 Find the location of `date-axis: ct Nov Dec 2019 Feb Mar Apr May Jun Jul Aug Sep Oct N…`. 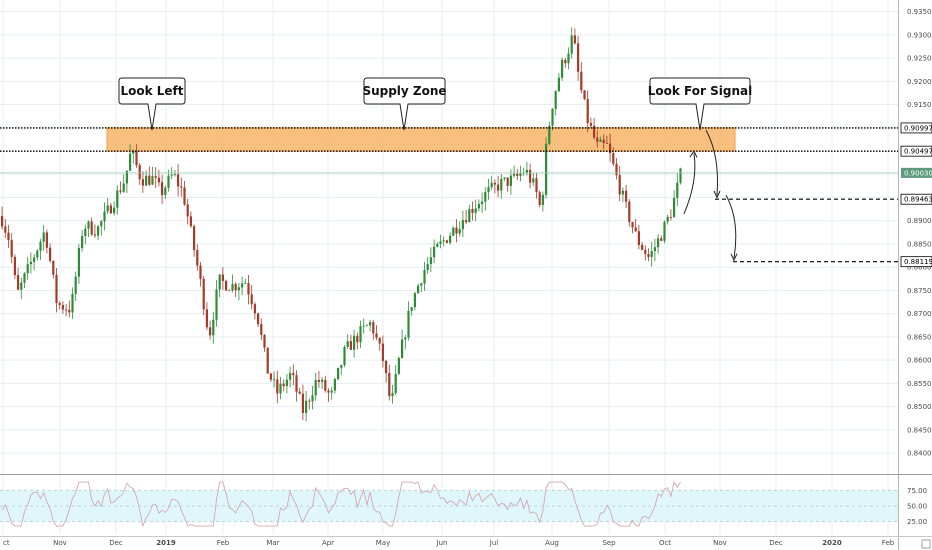

date-axis: ct Nov Dec 2019 Feb Mar Apr May Jun Jul Aug Sep Oct N… is located at coordinates (467, 544).